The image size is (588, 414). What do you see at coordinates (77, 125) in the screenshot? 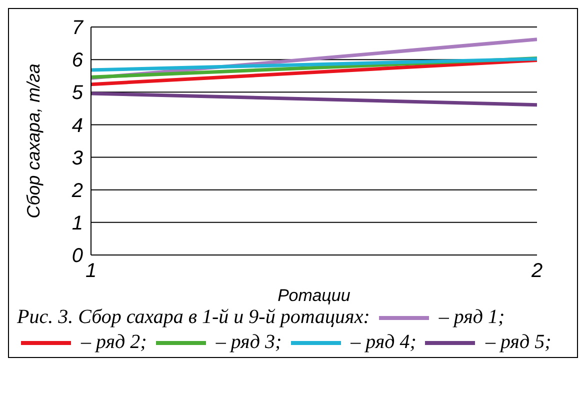
I see `y-tick-label: 4` at bounding box center [77, 125].